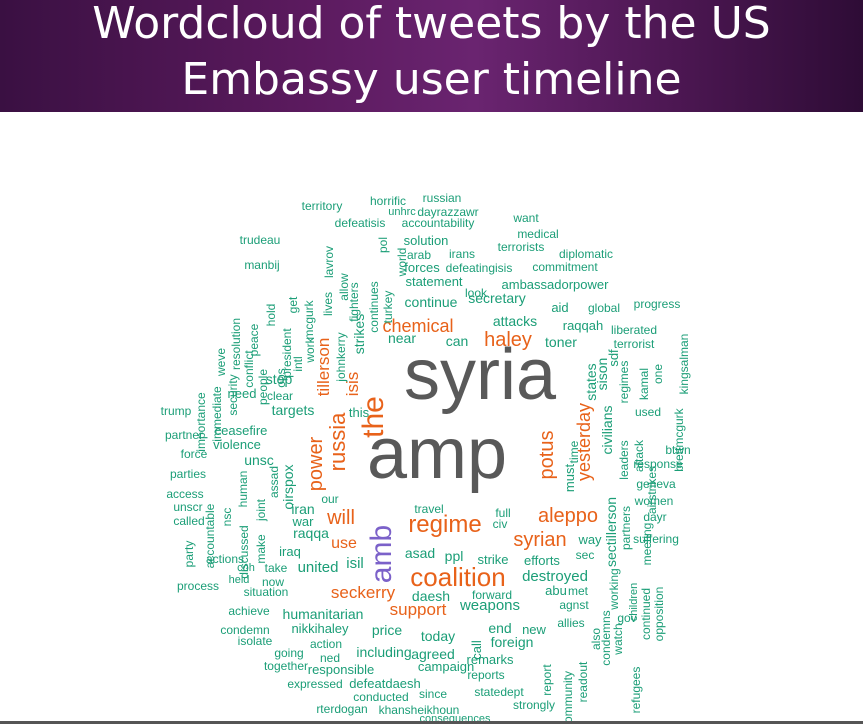  What do you see at coordinates (176, 411) in the screenshot?
I see `cloud-word: trump` at bounding box center [176, 411].